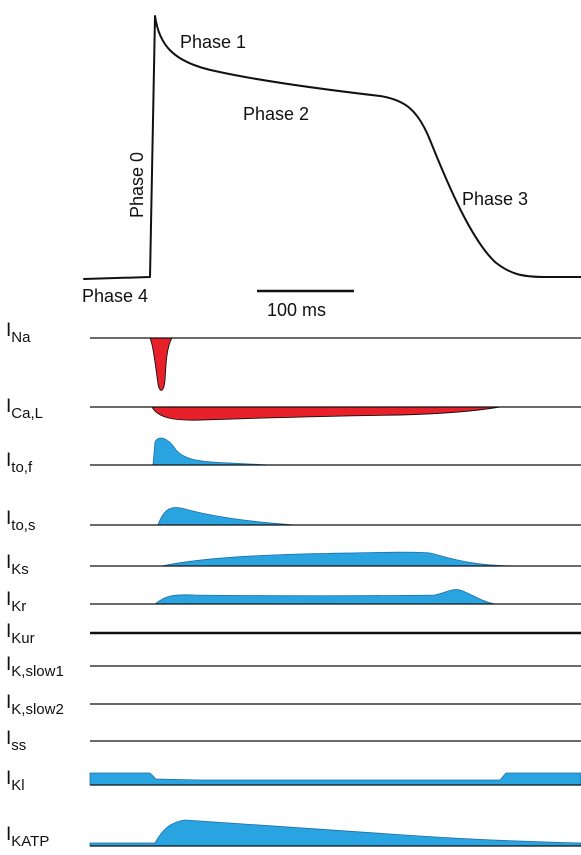 This screenshot has height=855, width=581. I want to click on phase-2-label: Phase 2, so click(276, 114).